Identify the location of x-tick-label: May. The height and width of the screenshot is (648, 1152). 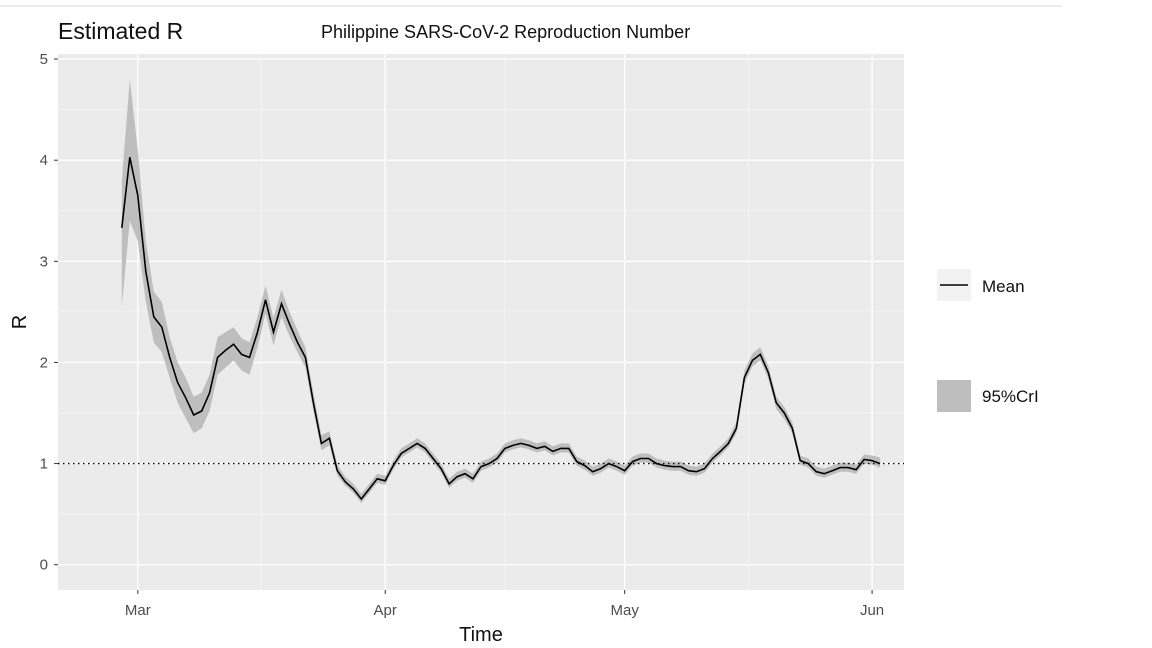
(624, 610).